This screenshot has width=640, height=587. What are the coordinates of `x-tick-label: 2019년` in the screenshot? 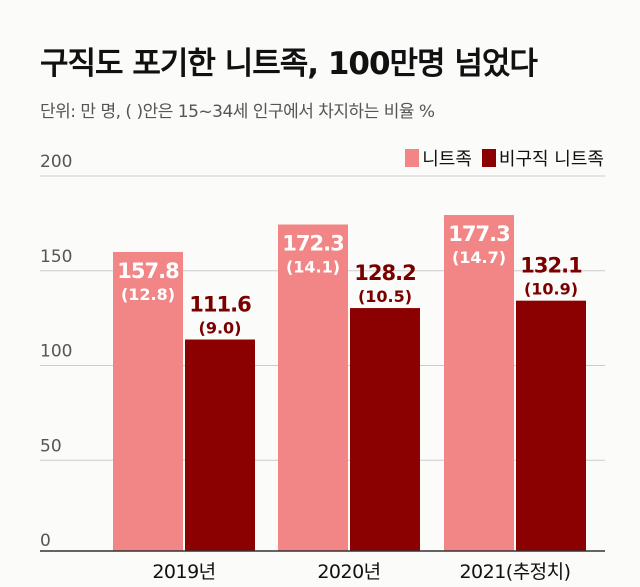 It's located at (183, 572).